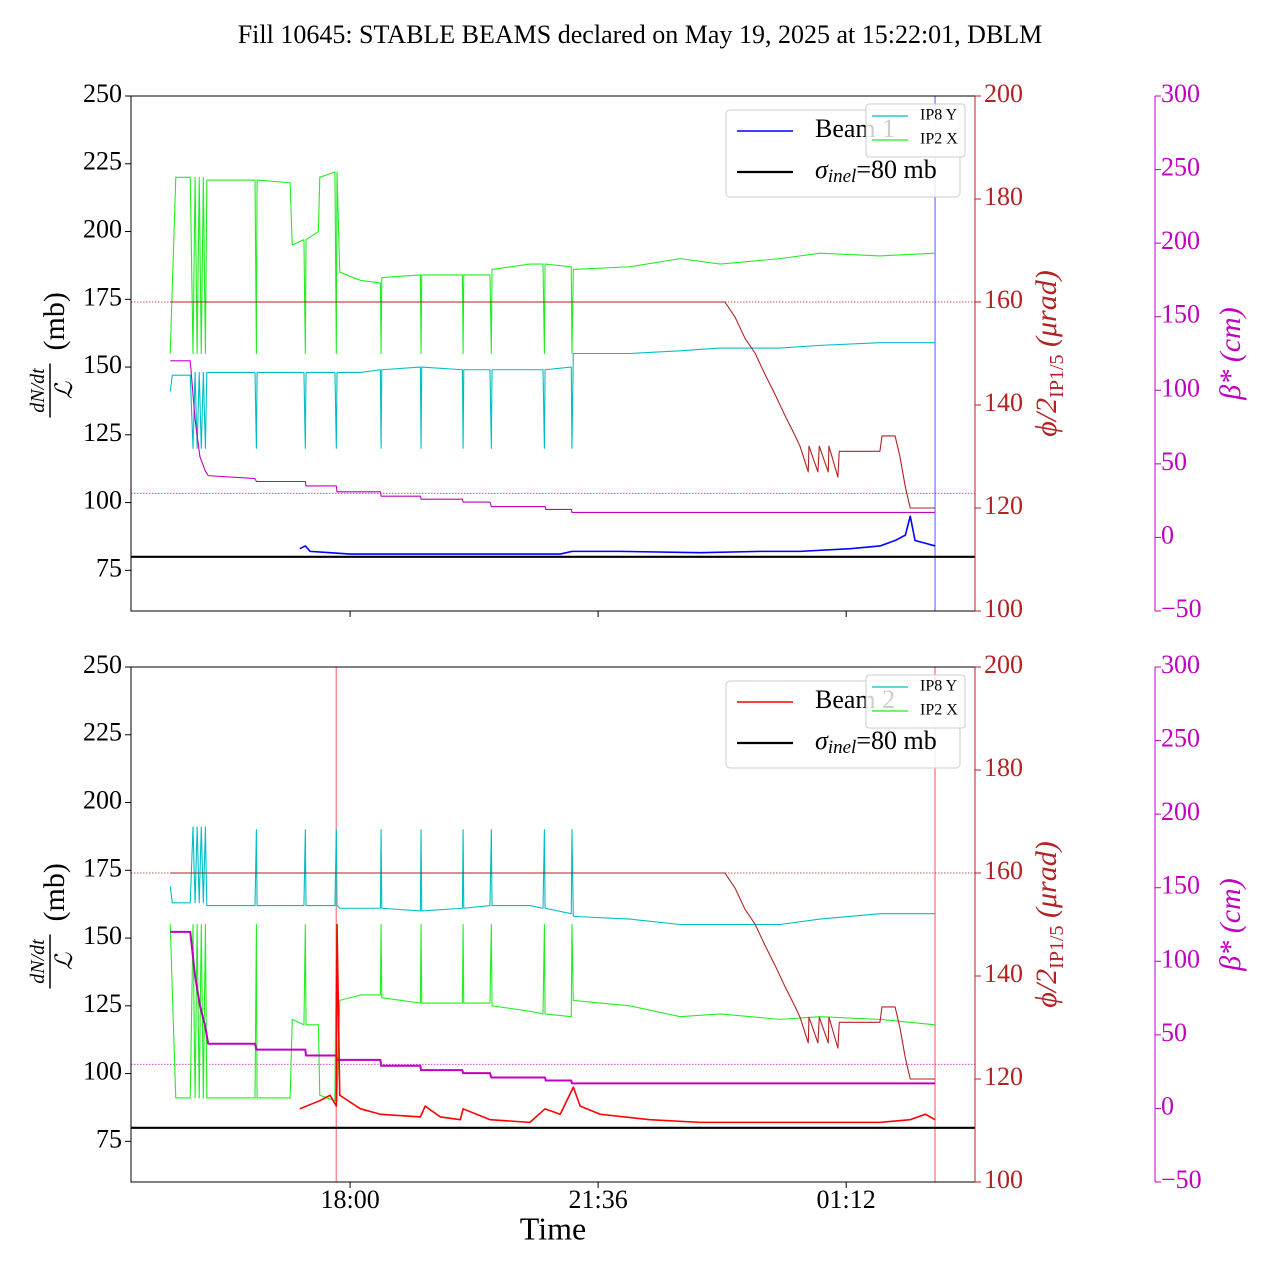 The width and height of the screenshot is (1280, 1285). I want to click on x-axis-label: Time, so click(553, 1228).